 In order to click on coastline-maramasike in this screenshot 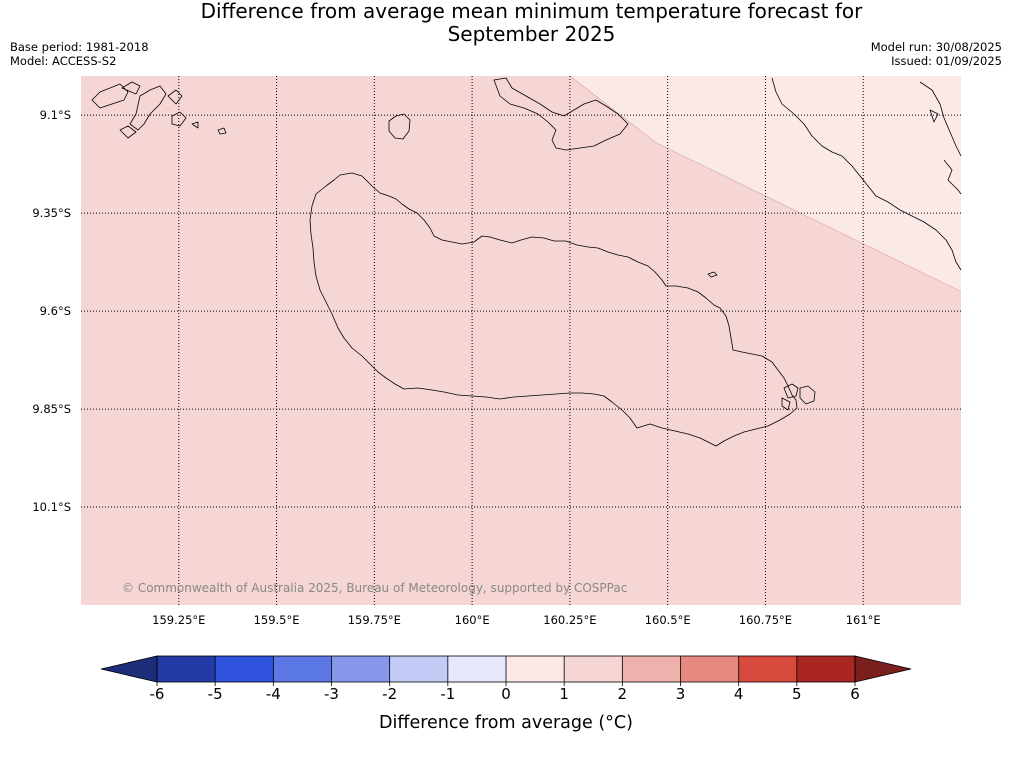, I will do `click(940, 138)`.